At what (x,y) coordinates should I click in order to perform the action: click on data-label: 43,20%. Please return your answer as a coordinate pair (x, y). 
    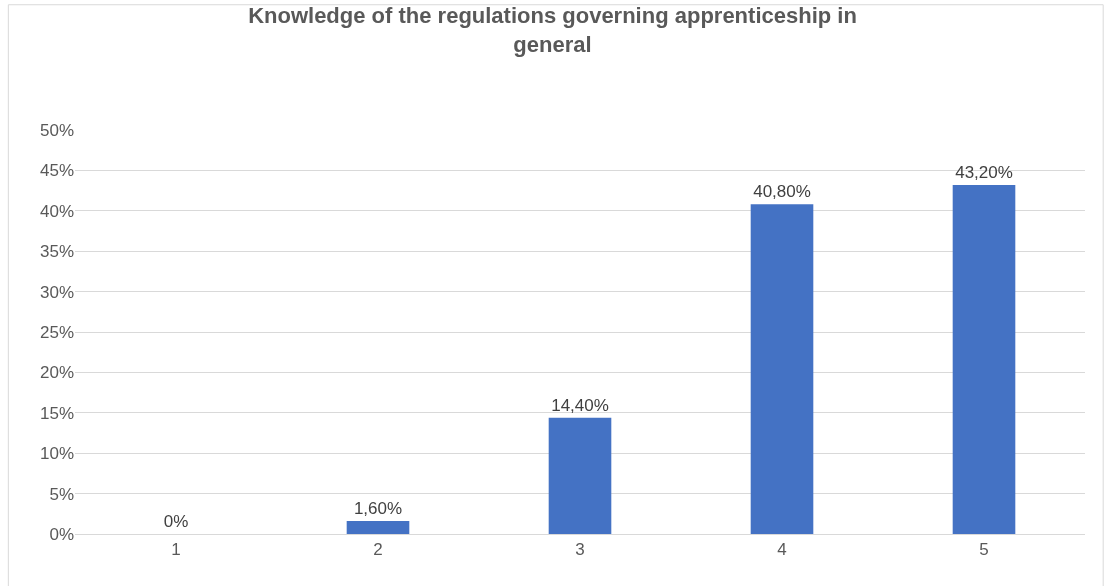
    Looking at the image, I should click on (984, 172).